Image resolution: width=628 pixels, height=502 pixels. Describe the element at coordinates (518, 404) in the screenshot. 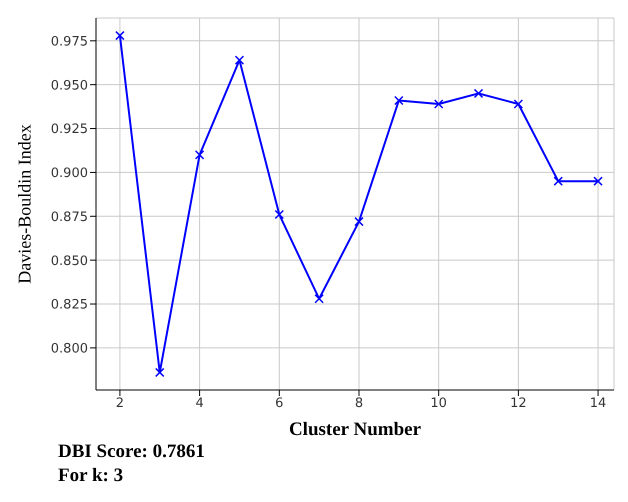

I see `x-tick-label: 12` at that location.